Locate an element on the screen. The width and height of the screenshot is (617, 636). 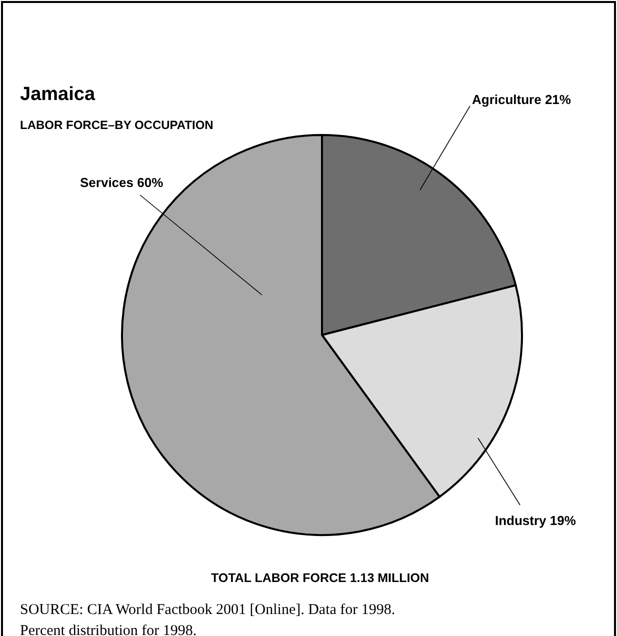
source-note: SOURCE: CIA World Factbook 2001 [Online]. Data for 1998. is located at coordinates (208, 610).